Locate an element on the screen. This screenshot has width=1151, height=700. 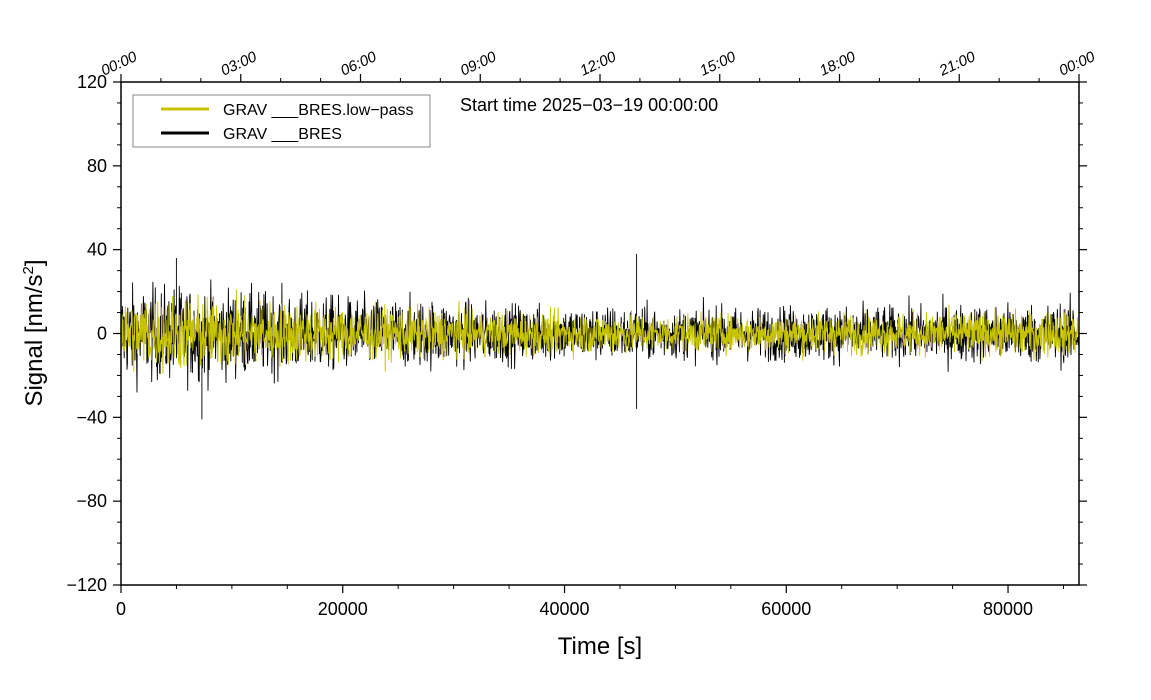
x-tick-label: 20000 is located at coordinates (343, 609).